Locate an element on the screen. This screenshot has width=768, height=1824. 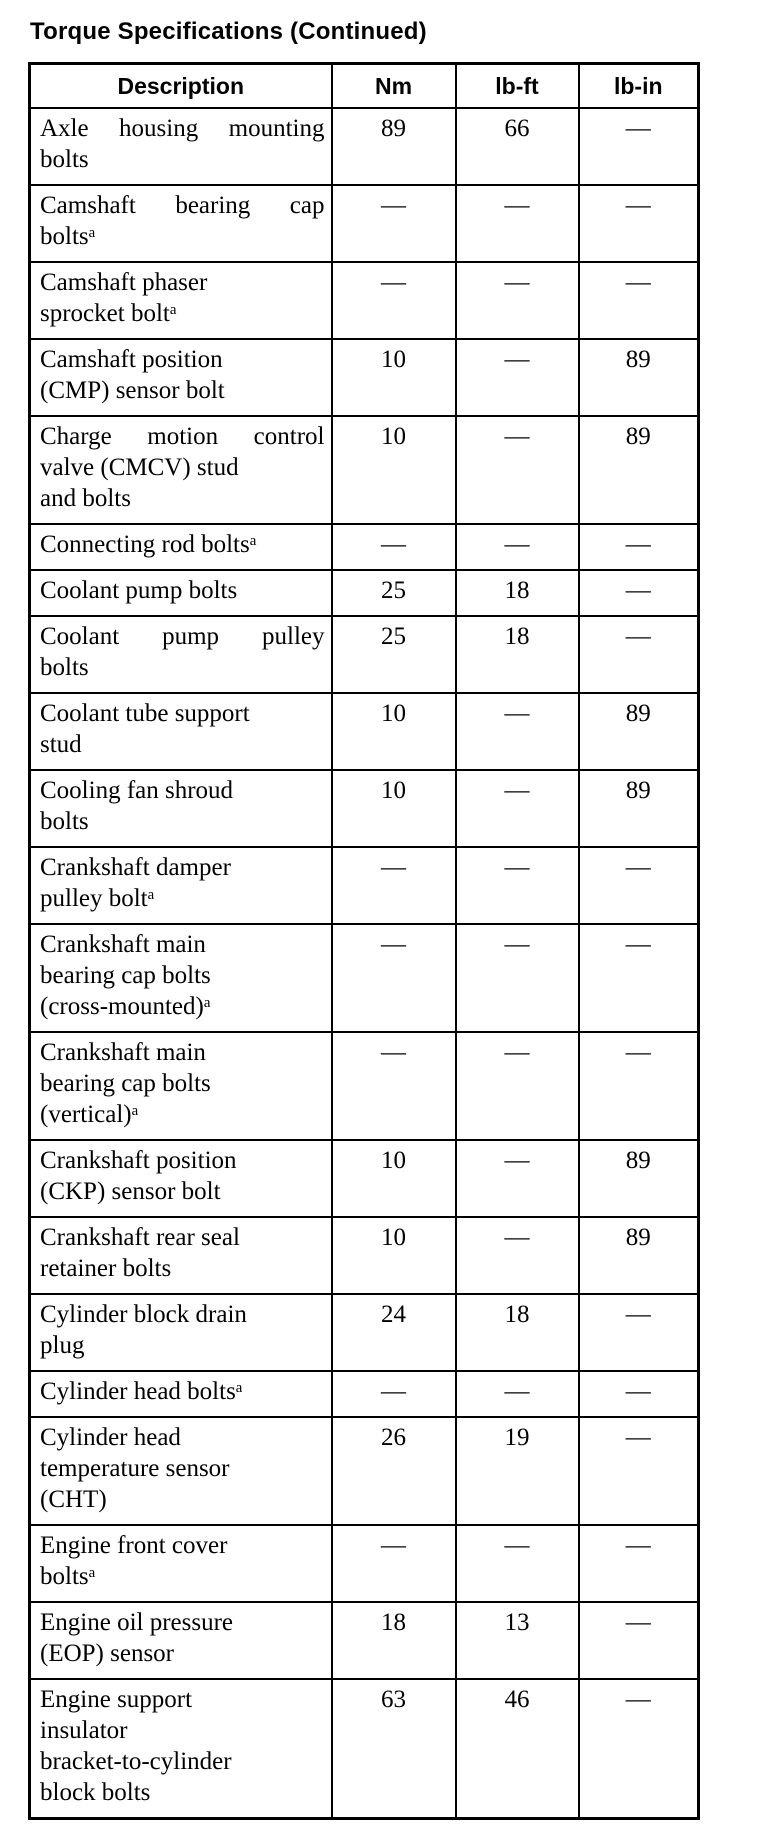
description-line: Cooling fan shroud is located at coordinates (137, 791).